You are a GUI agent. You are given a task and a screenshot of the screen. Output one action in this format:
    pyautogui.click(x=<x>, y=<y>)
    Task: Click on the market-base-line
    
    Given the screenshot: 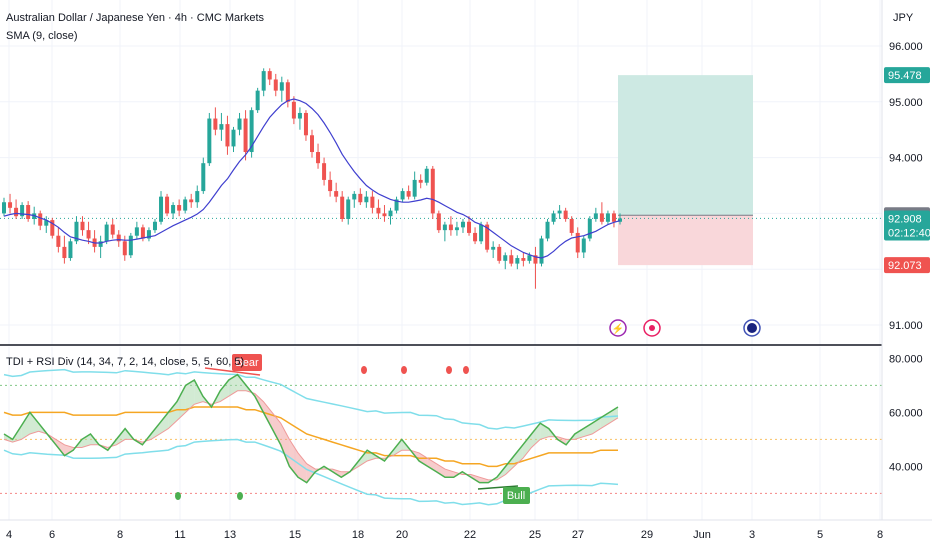 What is the action you would take?
    pyautogui.click(x=310, y=437)
    